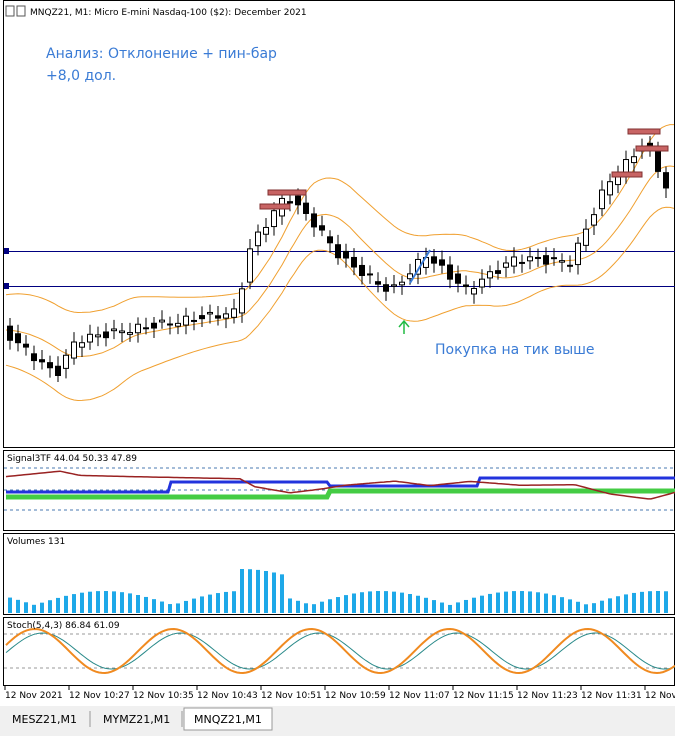  Describe the element at coordinates (136, 719) in the screenshot. I see `tab: MYMZ21,M1` at that location.